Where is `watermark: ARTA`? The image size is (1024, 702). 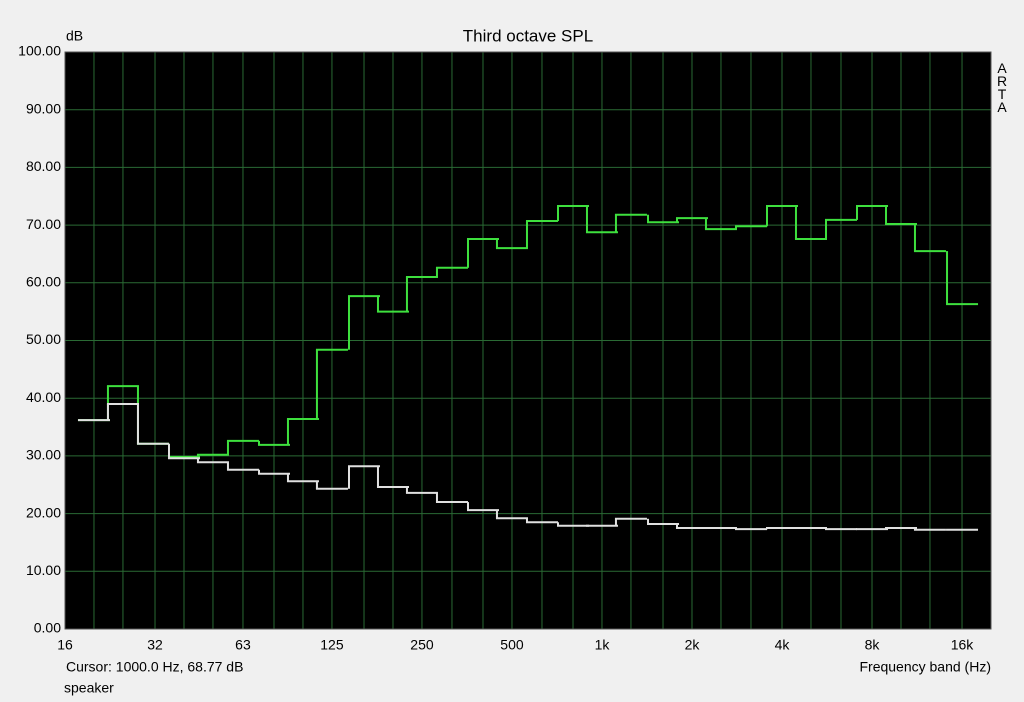
watermark: ARTA is located at coordinates (1002, 86).